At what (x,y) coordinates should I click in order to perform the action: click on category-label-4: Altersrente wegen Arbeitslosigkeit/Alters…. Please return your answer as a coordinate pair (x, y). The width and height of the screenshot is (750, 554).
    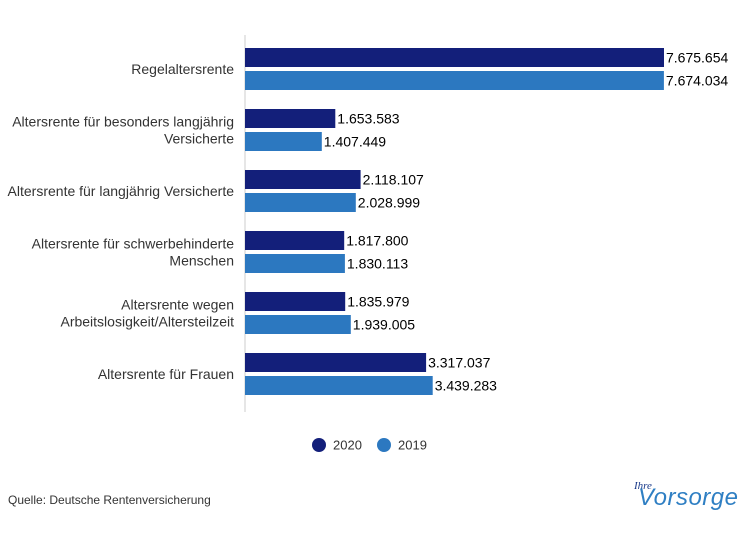
    Looking at the image, I should click on (147, 313).